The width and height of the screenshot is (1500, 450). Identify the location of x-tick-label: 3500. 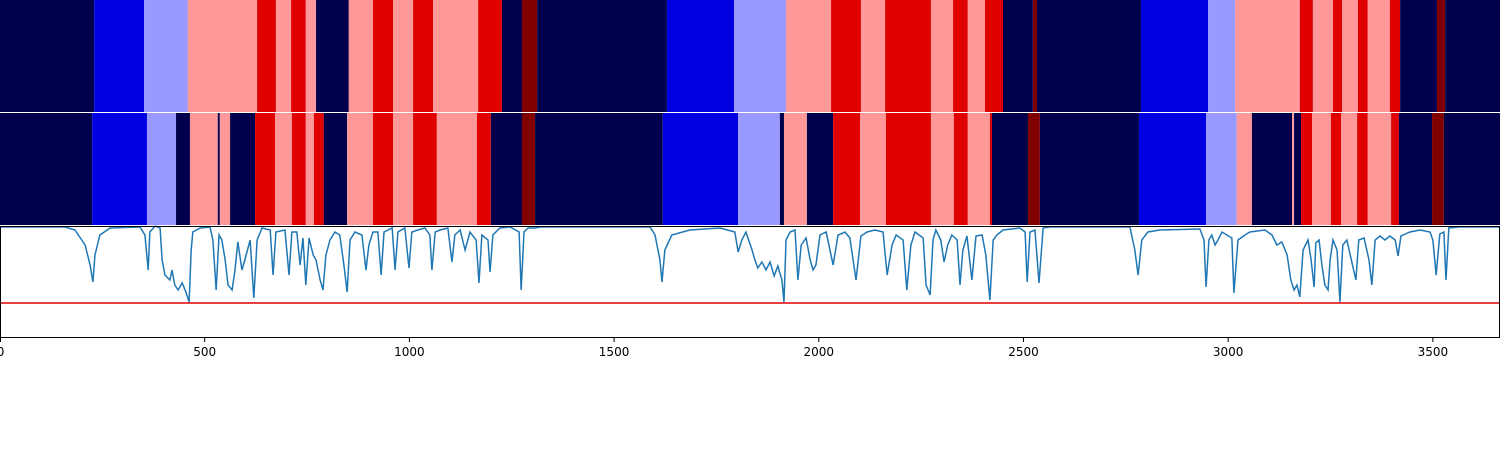
(1433, 352).